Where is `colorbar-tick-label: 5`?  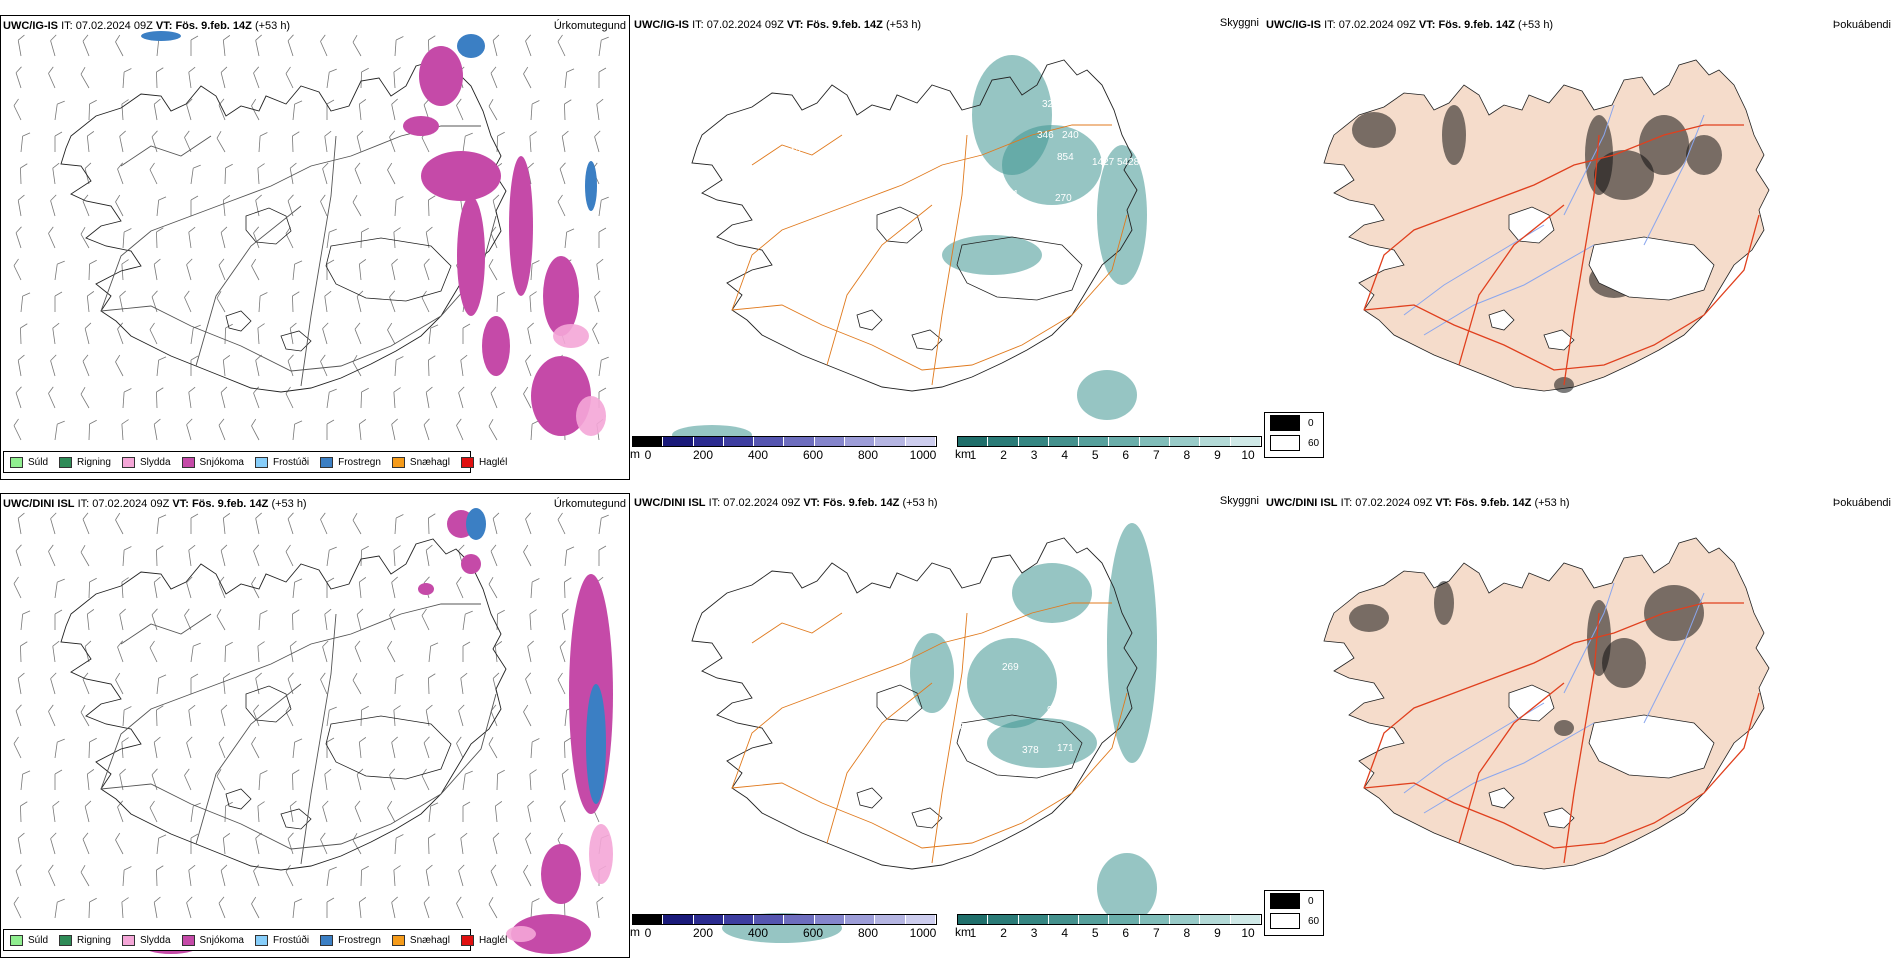 colorbar-tick-label: 5 is located at coordinates (1095, 455).